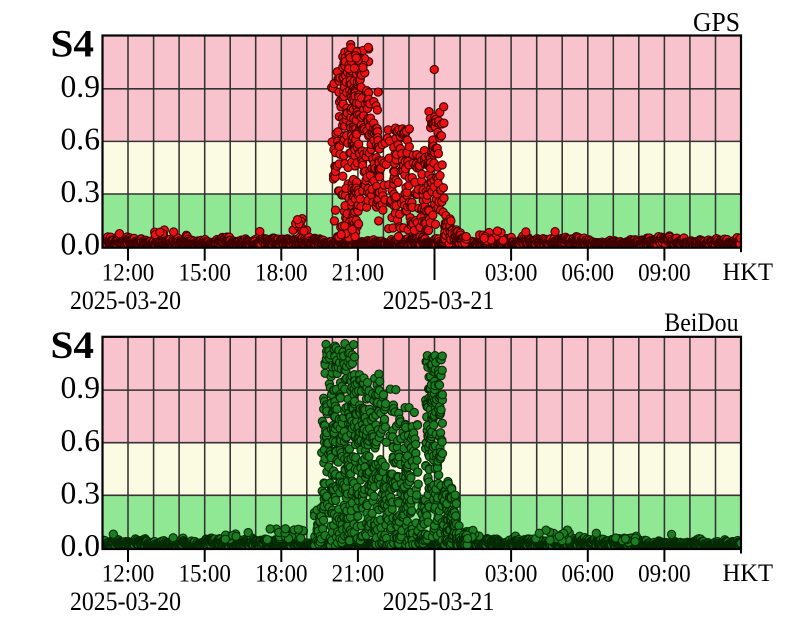  Describe the element at coordinates (204, 271) in the screenshot. I see `svg-text: 15:00` at that location.